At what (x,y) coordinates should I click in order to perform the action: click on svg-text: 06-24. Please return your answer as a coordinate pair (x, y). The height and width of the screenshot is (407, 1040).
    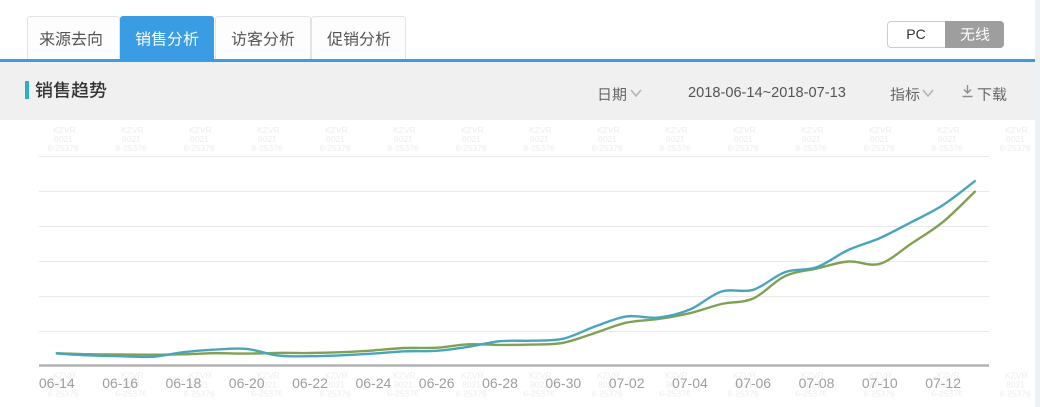
    Looking at the image, I should click on (373, 383).